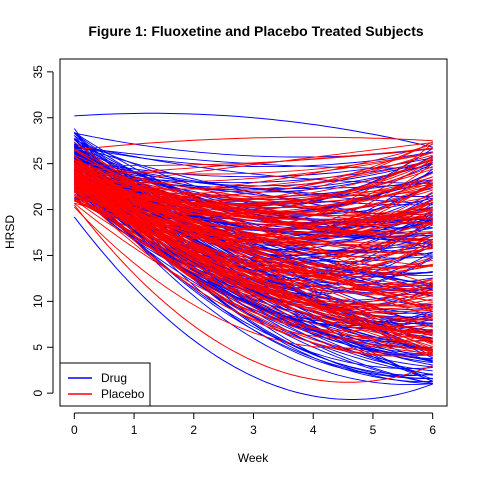  Describe the element at coordinates (373, 430) in the screenshot. I see `x-tick-label: 5` at that location.